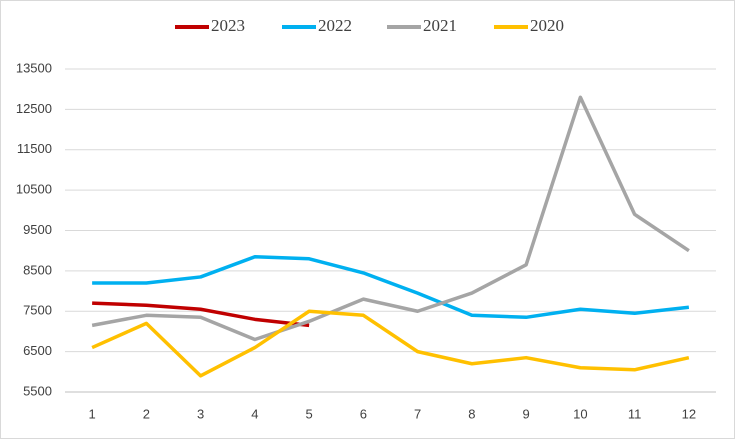 The height and width of the screenshot is (439, 735). I want to click on x-tick-label: 8, so click(471, 413).